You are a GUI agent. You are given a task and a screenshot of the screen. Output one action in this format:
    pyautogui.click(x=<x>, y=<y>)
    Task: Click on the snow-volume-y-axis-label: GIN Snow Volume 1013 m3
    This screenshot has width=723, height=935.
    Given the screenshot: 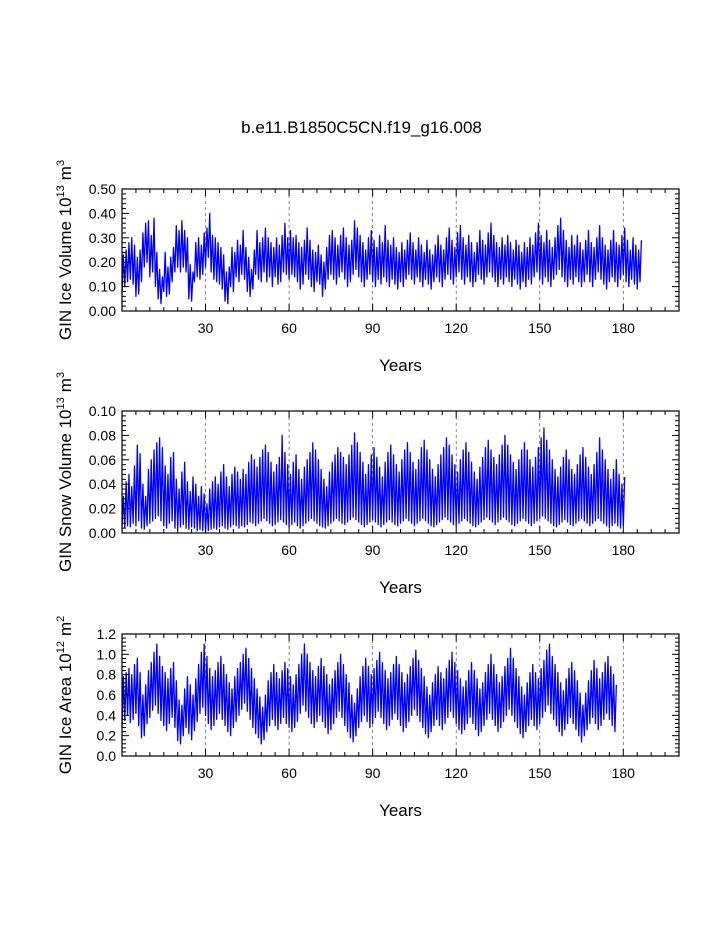 What is the action you would take?
    pyautogui.click(x=65, y=472)
    